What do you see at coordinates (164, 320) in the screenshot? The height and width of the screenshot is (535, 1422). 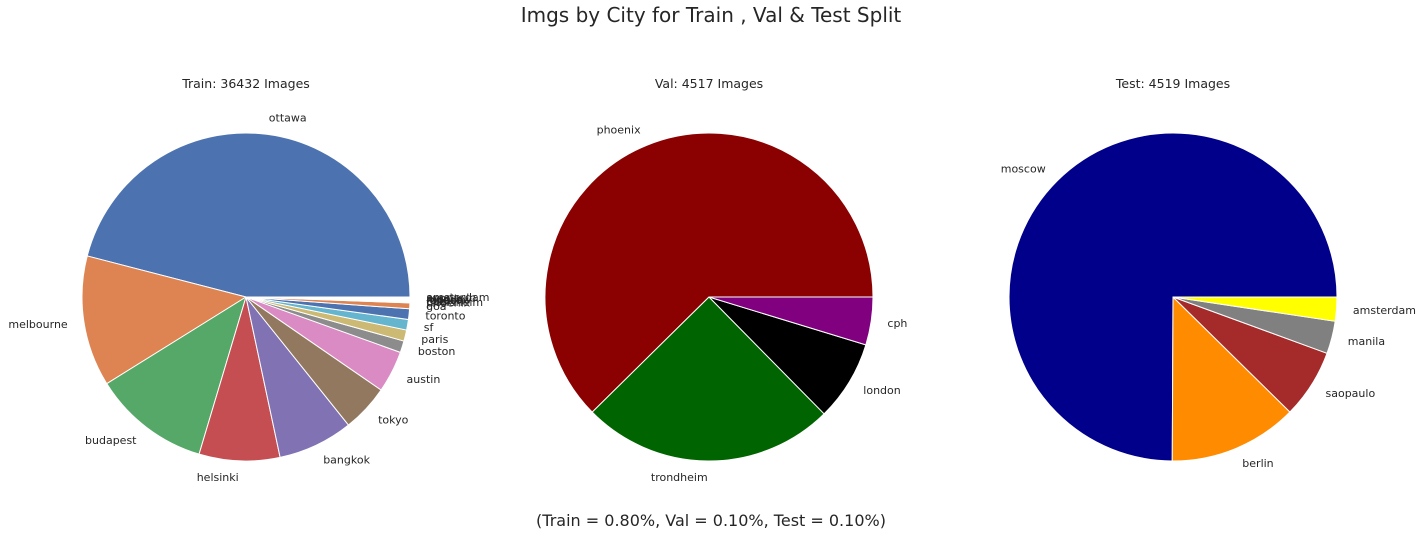 I see `train-slice-melbourne` at bounding box center [164, 320].